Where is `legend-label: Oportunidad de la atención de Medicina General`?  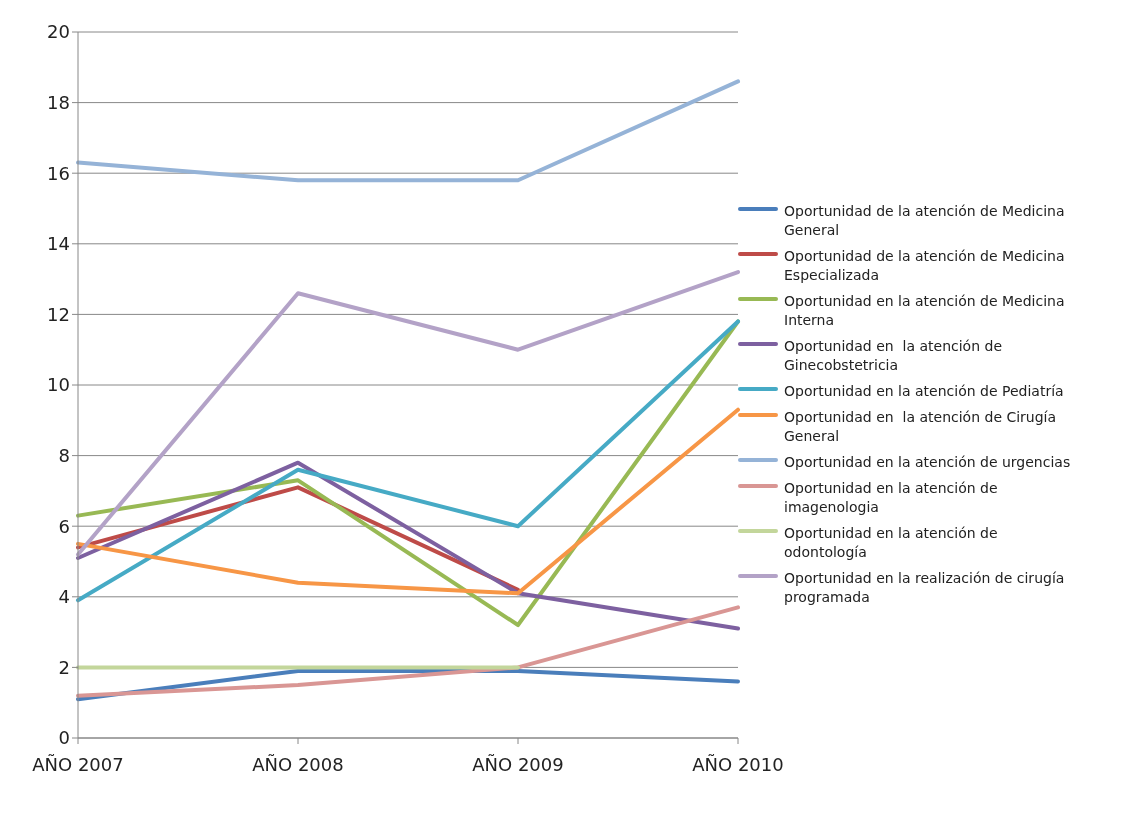 legend-label: Oportunidad de la atención de Medicina General is located at coordinates (925, 221).